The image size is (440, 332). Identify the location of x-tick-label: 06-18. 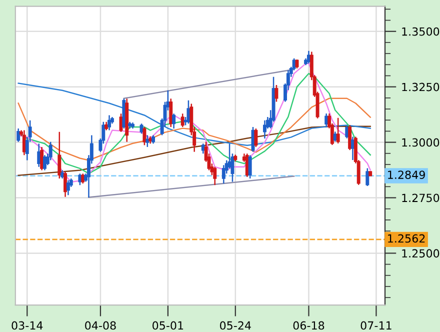
(308, 325).